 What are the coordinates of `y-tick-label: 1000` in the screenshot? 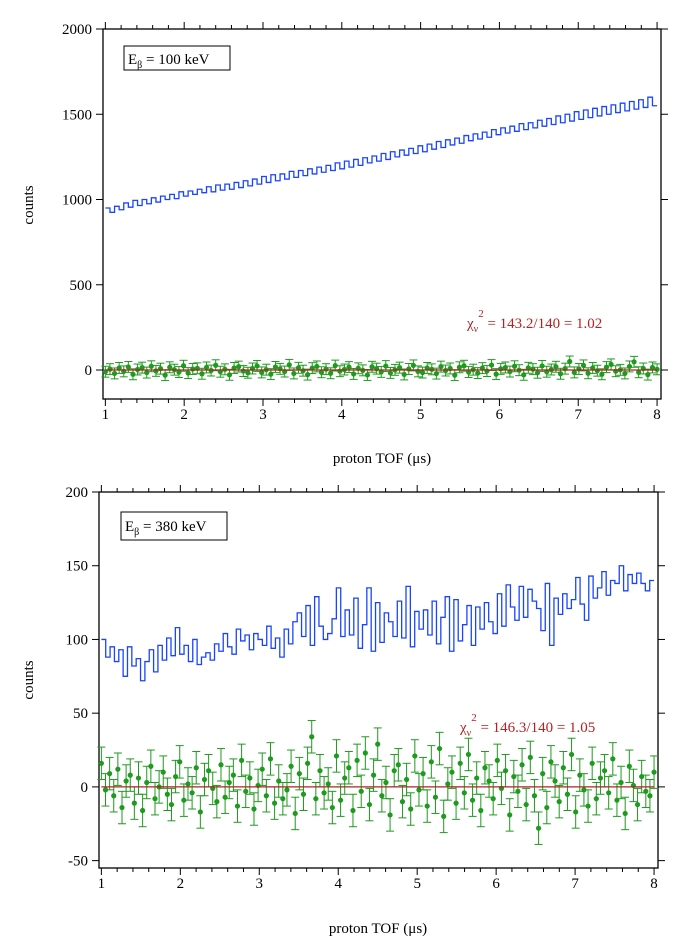 It's located at (77, 201).